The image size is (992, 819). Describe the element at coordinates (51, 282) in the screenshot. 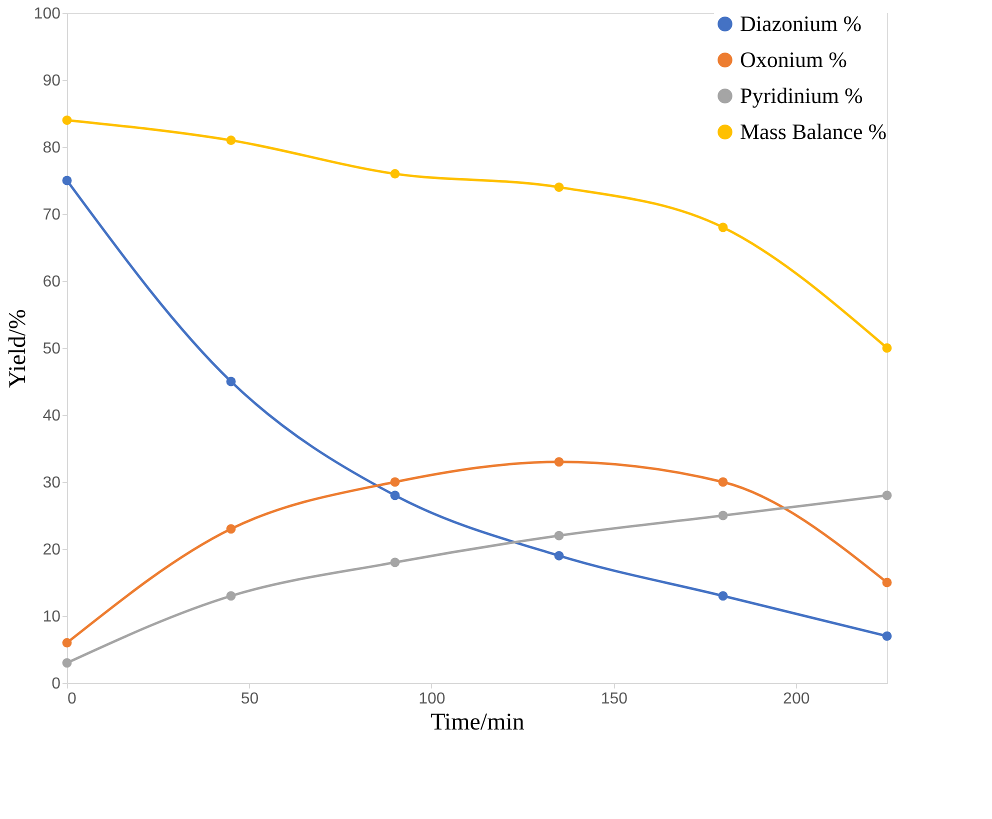

I see `y-tick-label: 60` at that location.